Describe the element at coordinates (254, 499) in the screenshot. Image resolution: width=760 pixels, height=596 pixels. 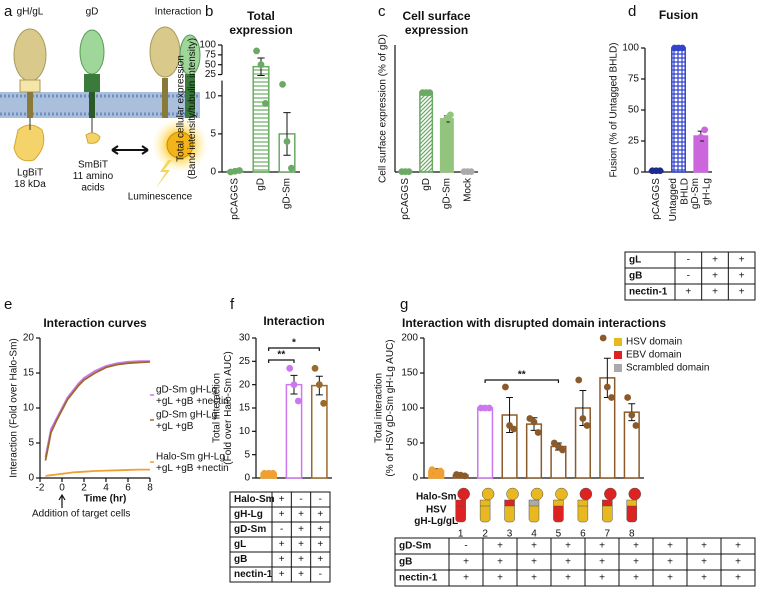
I see `table-row-label: Halo-Sm` at that location.